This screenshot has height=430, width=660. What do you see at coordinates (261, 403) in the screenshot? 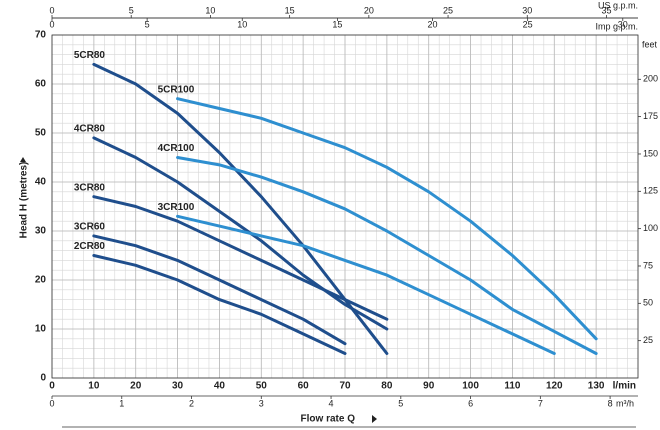
I see `secondary-tick-label: 3` at bounding box center [261, 403].